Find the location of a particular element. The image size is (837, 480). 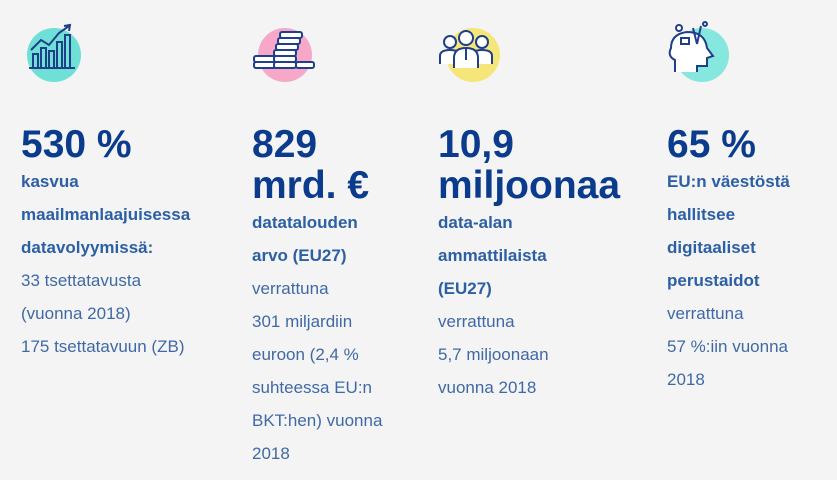

people-group-icon is located at coordinates (478, 60).